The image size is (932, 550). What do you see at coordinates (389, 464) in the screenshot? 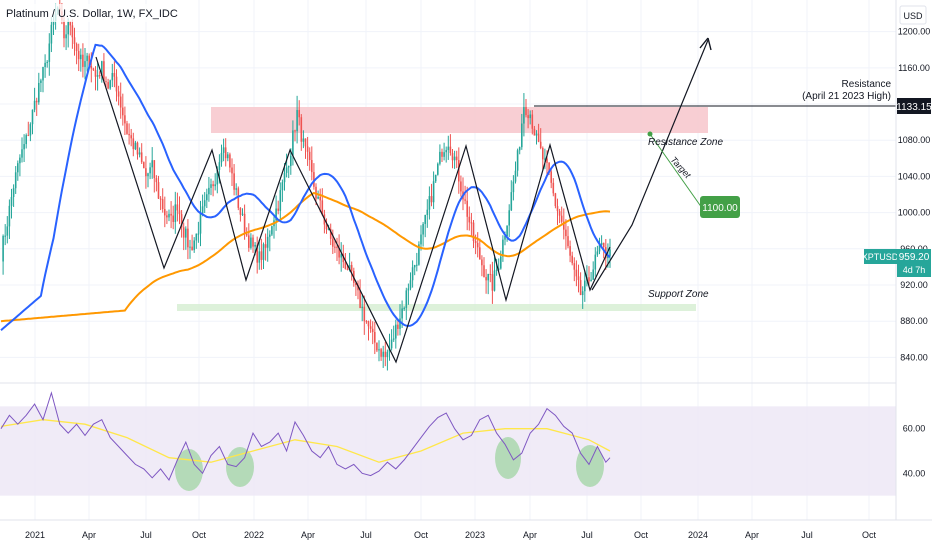
I see `rsi-highlights` at bounding box center [389, 464].